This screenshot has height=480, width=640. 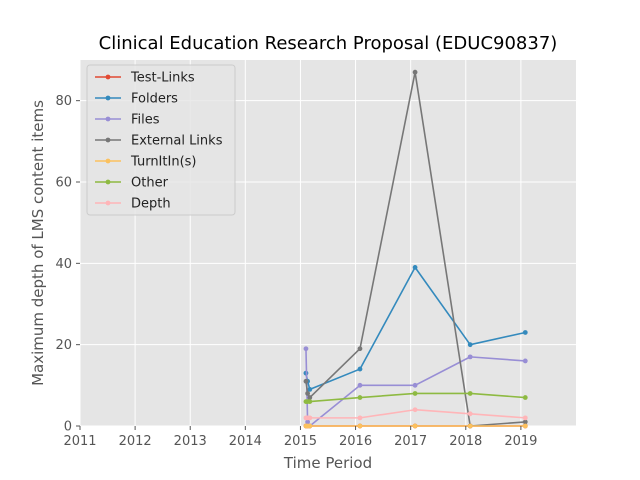 What do you see at coordinates (190, 441) in the screenshot?
I see `x-tick-label: 2013` at bounding box center [190, 441].